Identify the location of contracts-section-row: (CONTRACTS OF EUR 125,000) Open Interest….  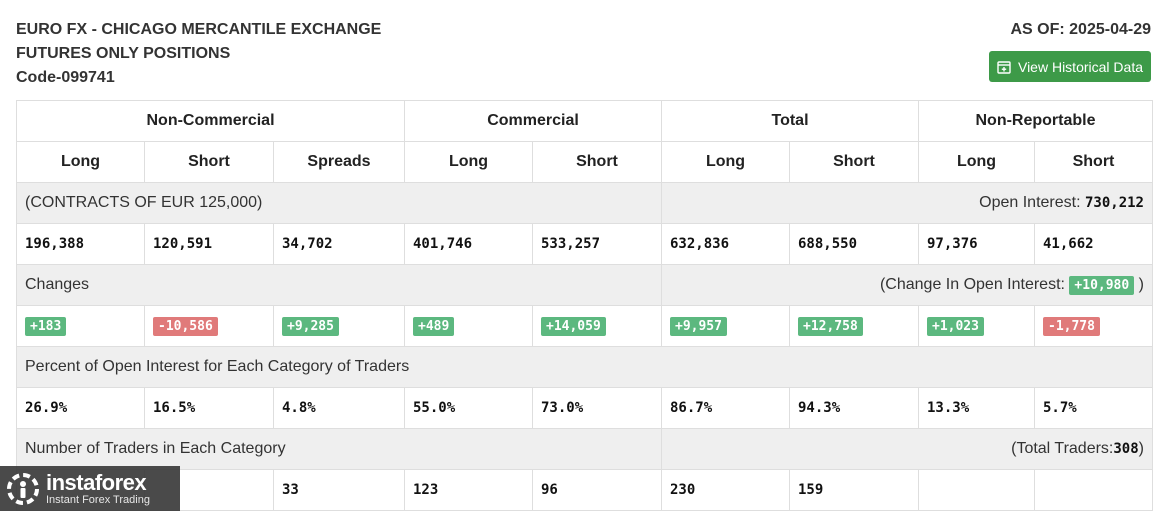
(584, 203).